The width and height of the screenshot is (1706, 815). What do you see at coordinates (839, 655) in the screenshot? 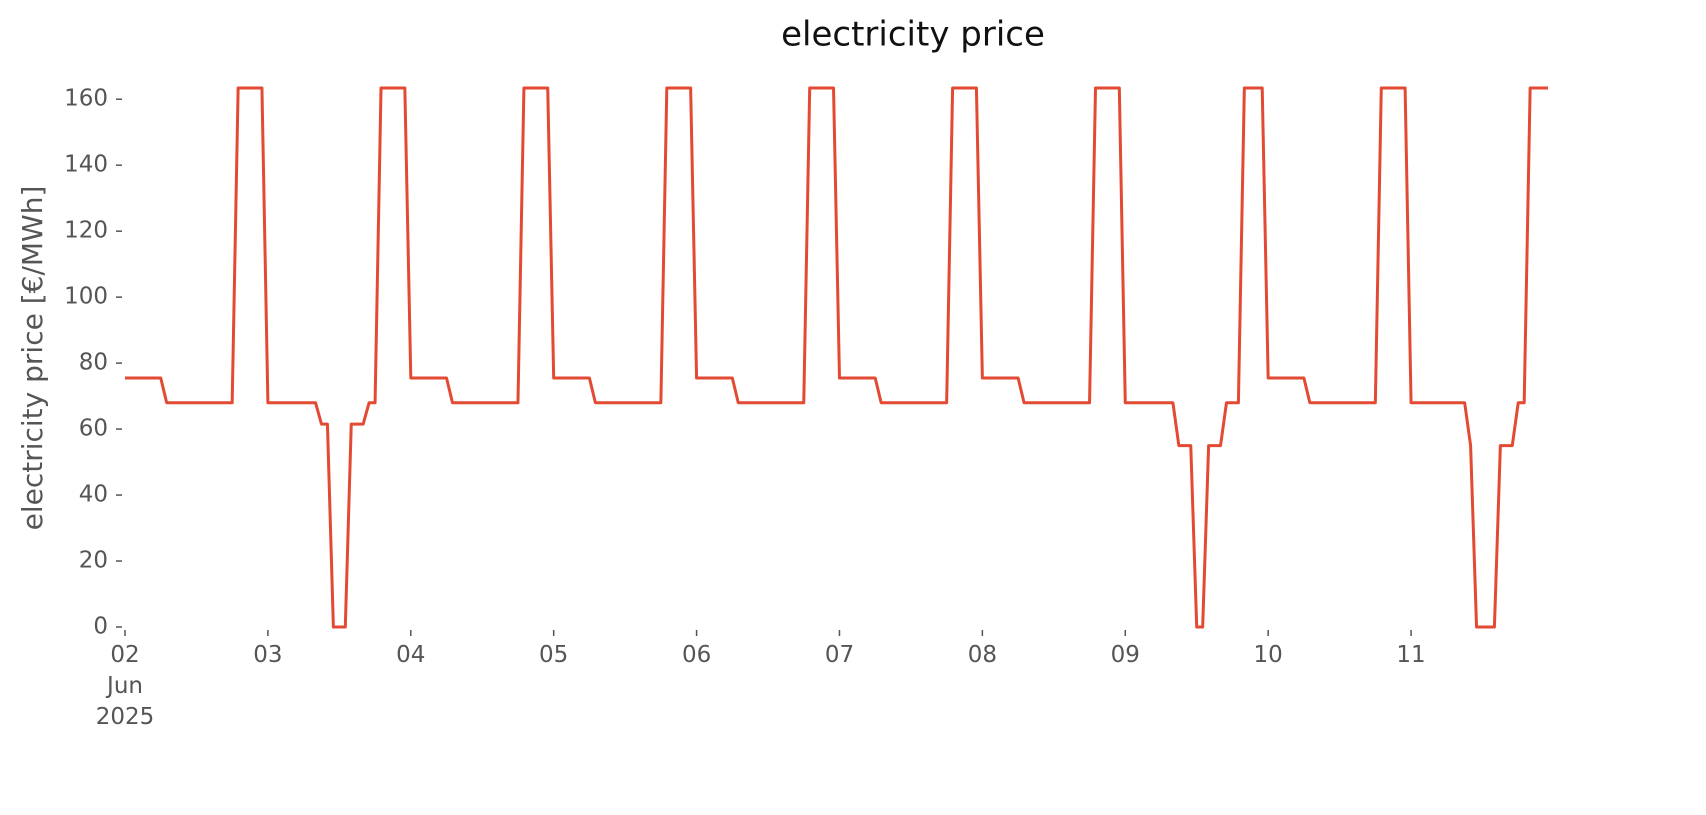
I see `x-tick-label: 07` at bounding box center [839, 655].